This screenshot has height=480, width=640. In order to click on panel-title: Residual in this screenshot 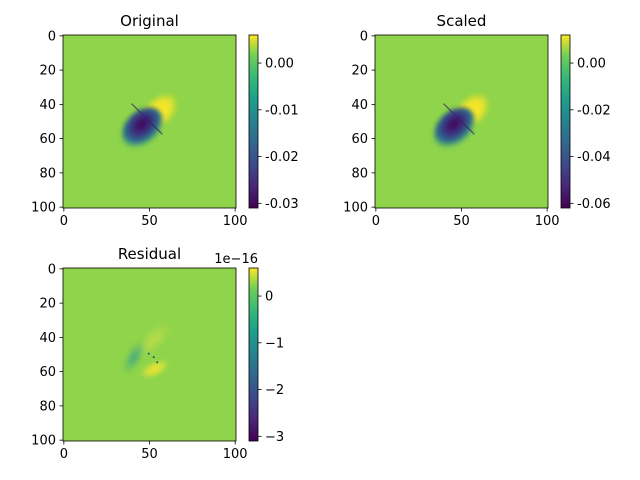, I will do `click(149, 254)`.